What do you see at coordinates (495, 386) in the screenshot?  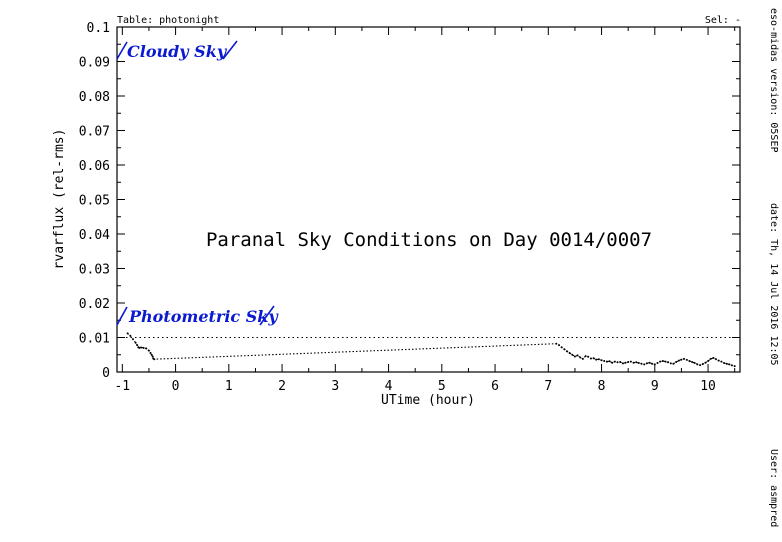 I see `x-tick-label: 6` at bounding box center [495, 386].